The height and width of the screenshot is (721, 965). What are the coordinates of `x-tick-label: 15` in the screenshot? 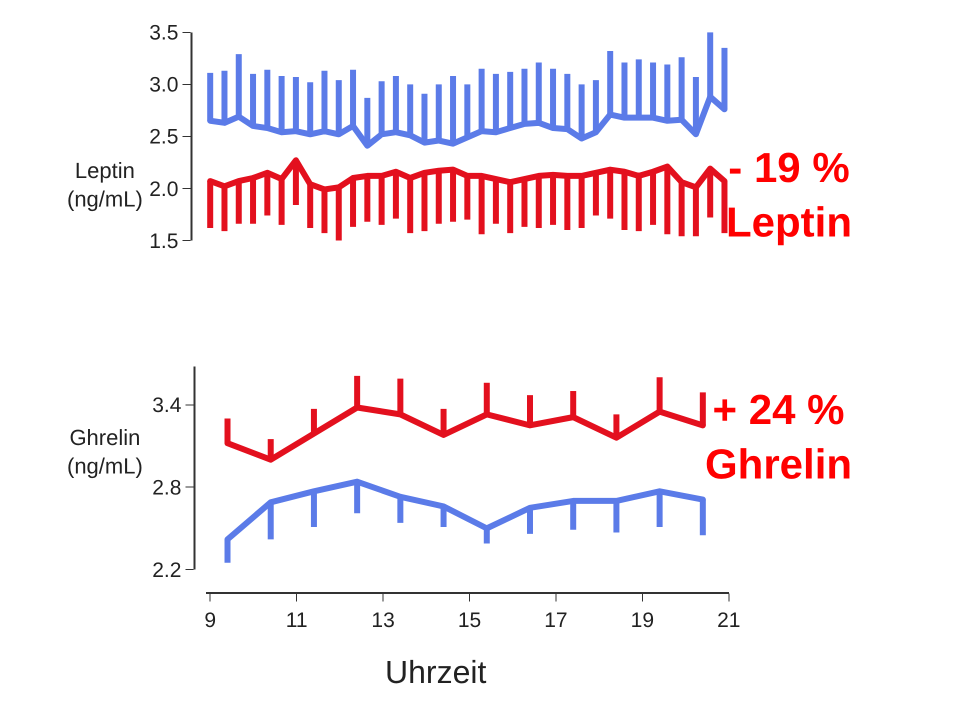 It's located at (470, 620).